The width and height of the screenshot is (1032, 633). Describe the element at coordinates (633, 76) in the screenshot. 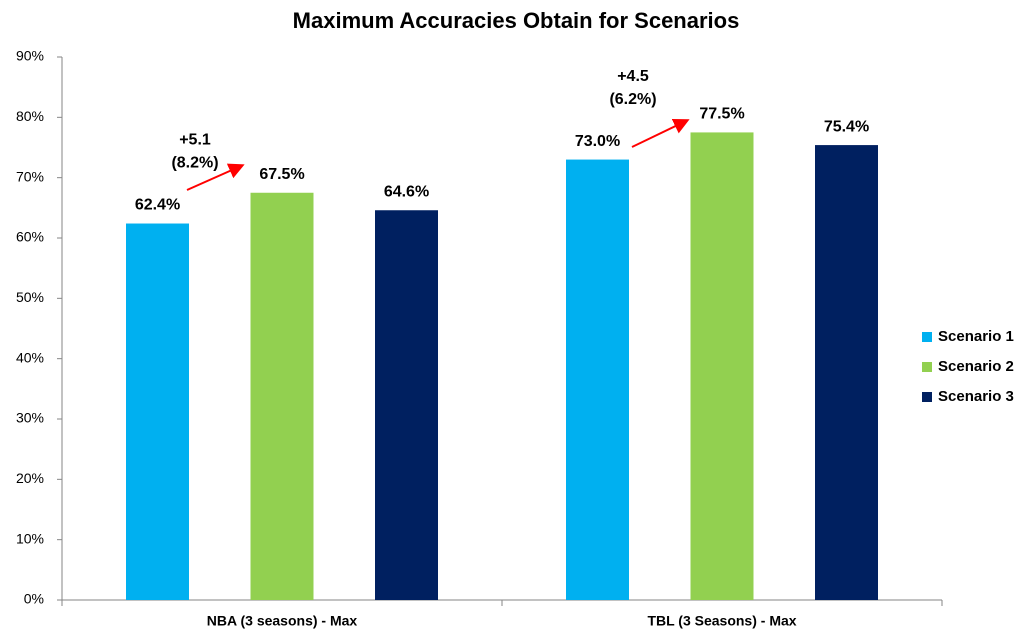

I see `annotation: +4.5` at that location.